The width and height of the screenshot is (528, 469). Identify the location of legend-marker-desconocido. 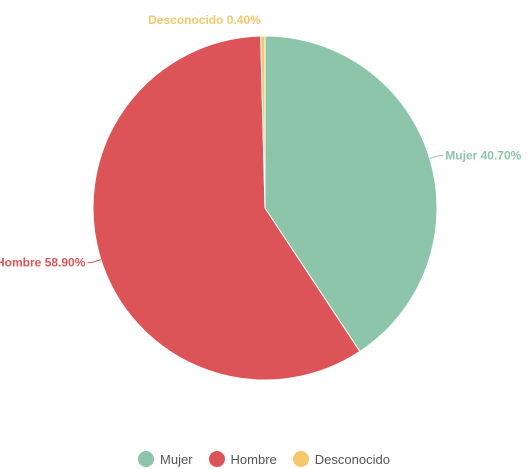
(300, 459).